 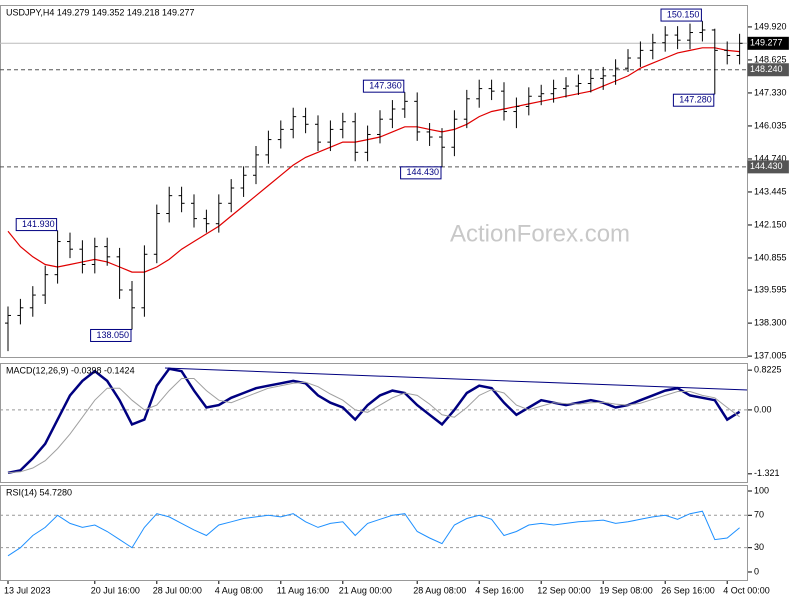 I want to click on last-price-label: 149.277, so click(x=766, y=43).